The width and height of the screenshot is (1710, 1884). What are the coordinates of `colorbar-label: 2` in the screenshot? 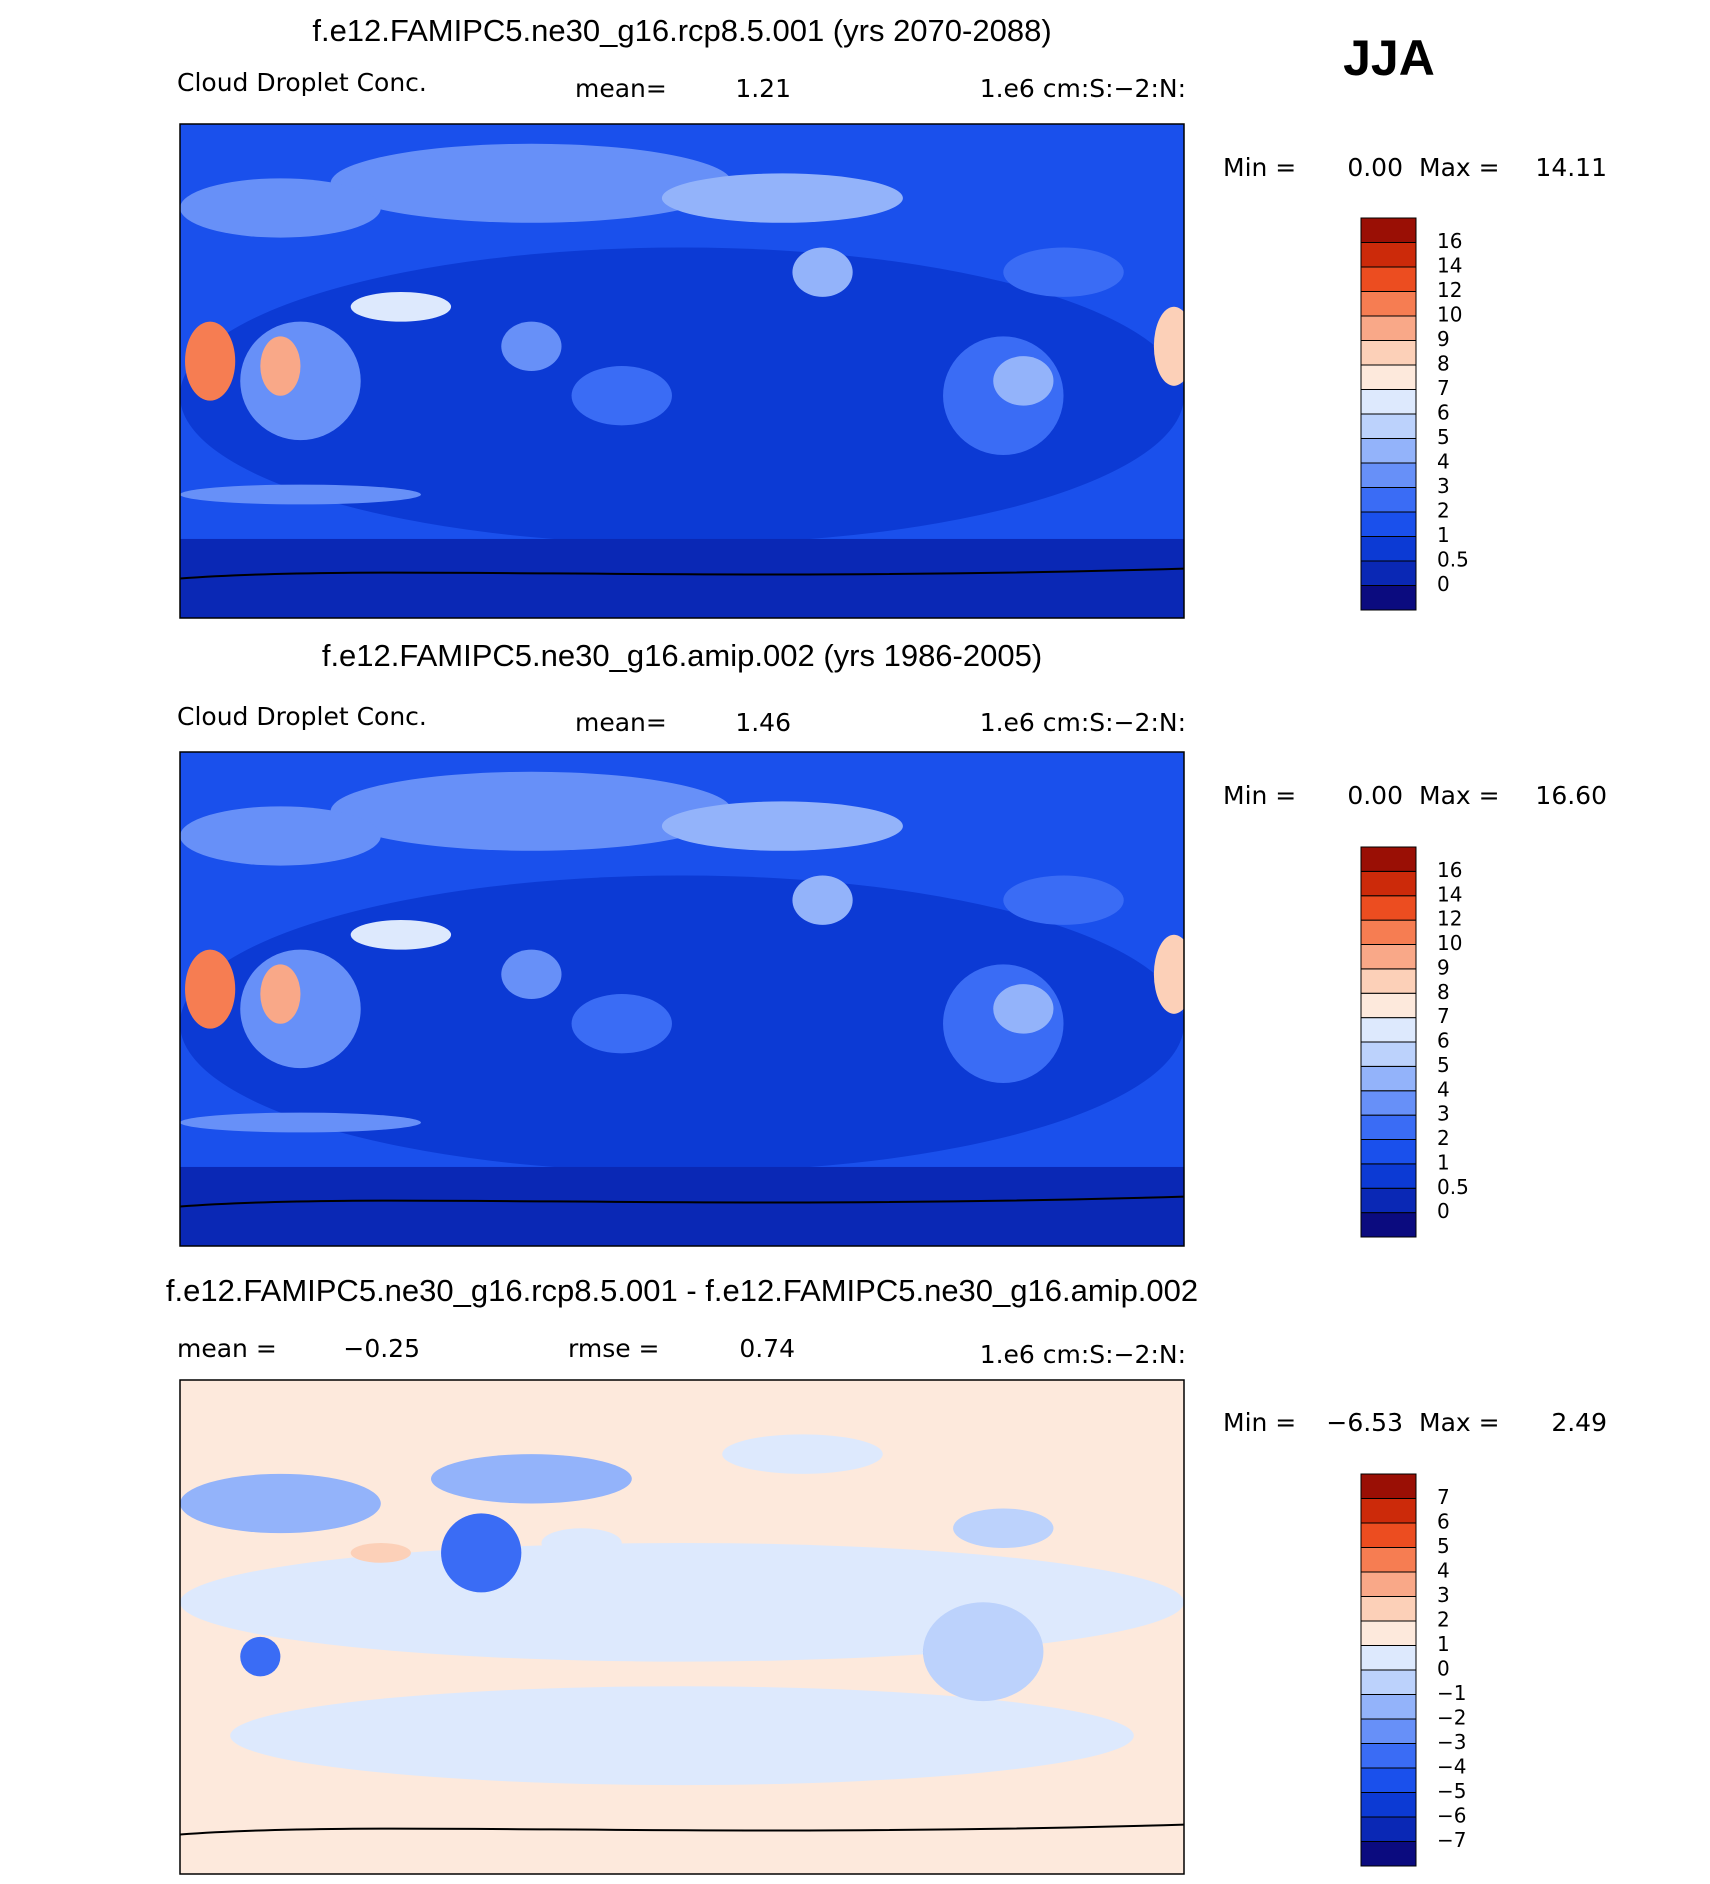 It's located at (1443, 511).